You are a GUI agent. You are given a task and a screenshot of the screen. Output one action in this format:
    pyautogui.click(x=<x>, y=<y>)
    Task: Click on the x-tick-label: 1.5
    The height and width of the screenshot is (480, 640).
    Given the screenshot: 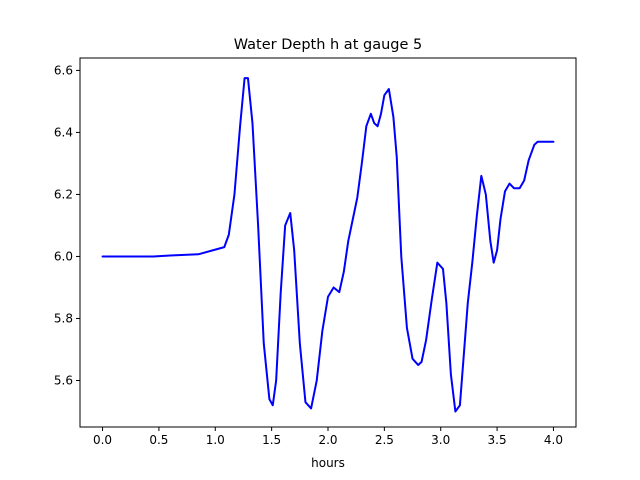 What is the action you would take?
    pyautogui.click(x=271, y=440)
    